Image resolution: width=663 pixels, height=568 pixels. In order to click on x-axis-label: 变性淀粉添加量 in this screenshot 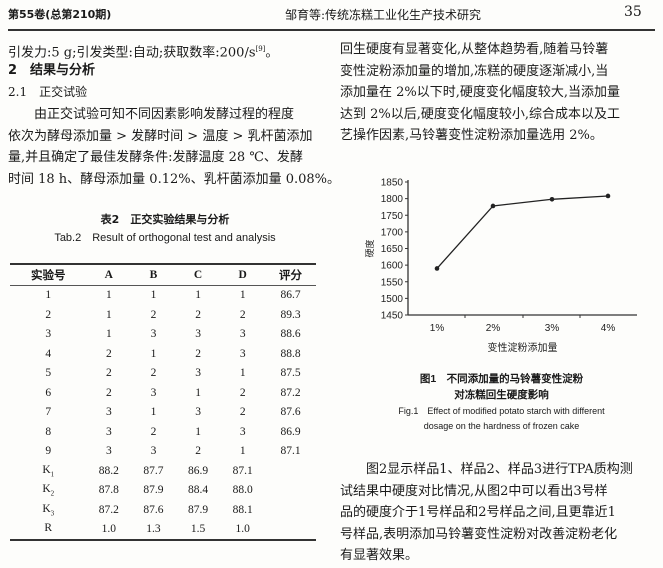, I will do `click(523, 347)`.